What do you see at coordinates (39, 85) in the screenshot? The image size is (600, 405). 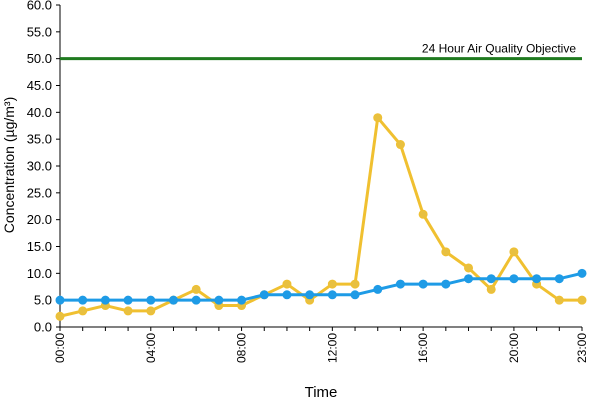 I see `y-tick-label: 45.0` at bounding box center [39, 85].